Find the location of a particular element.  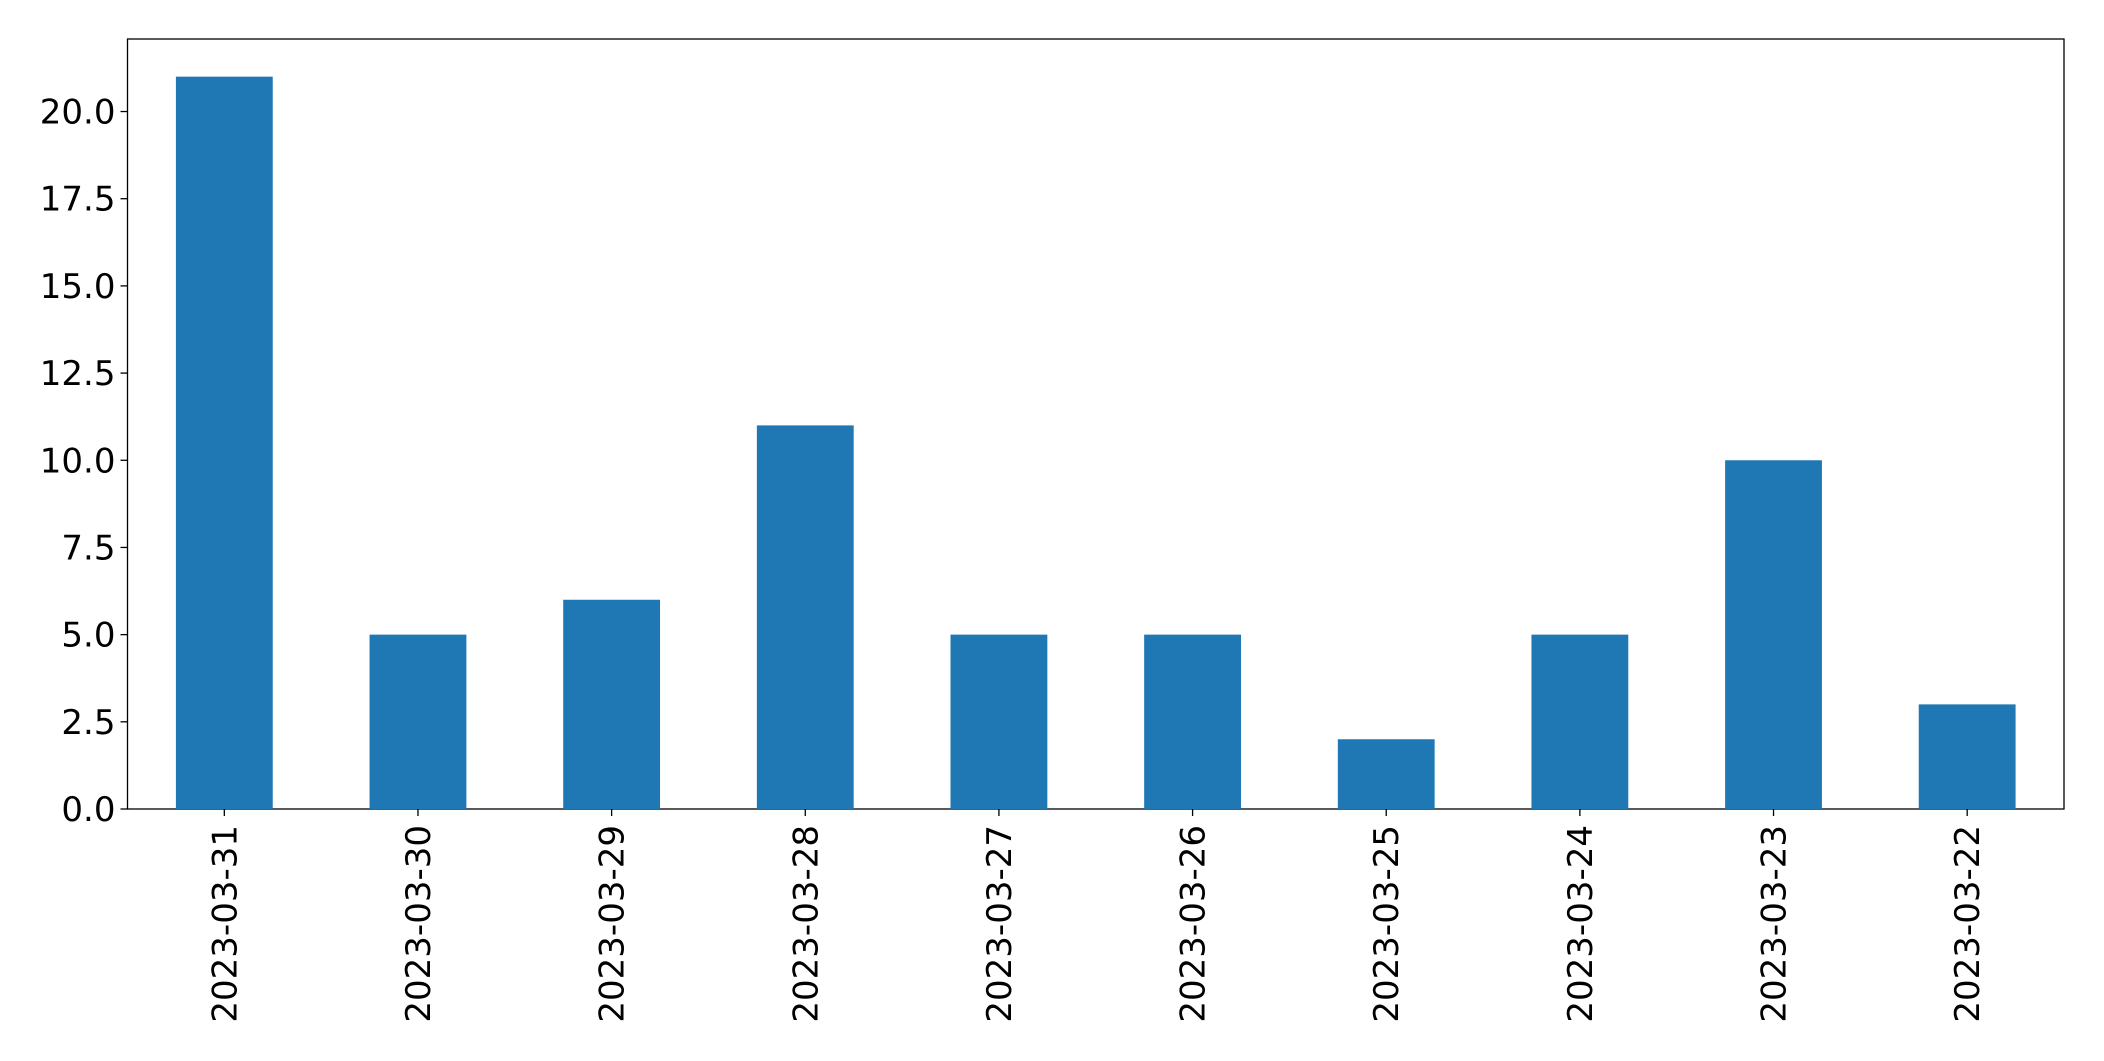

x-tick-label: 2023-03-25 is located at coordinates (1387, 924).